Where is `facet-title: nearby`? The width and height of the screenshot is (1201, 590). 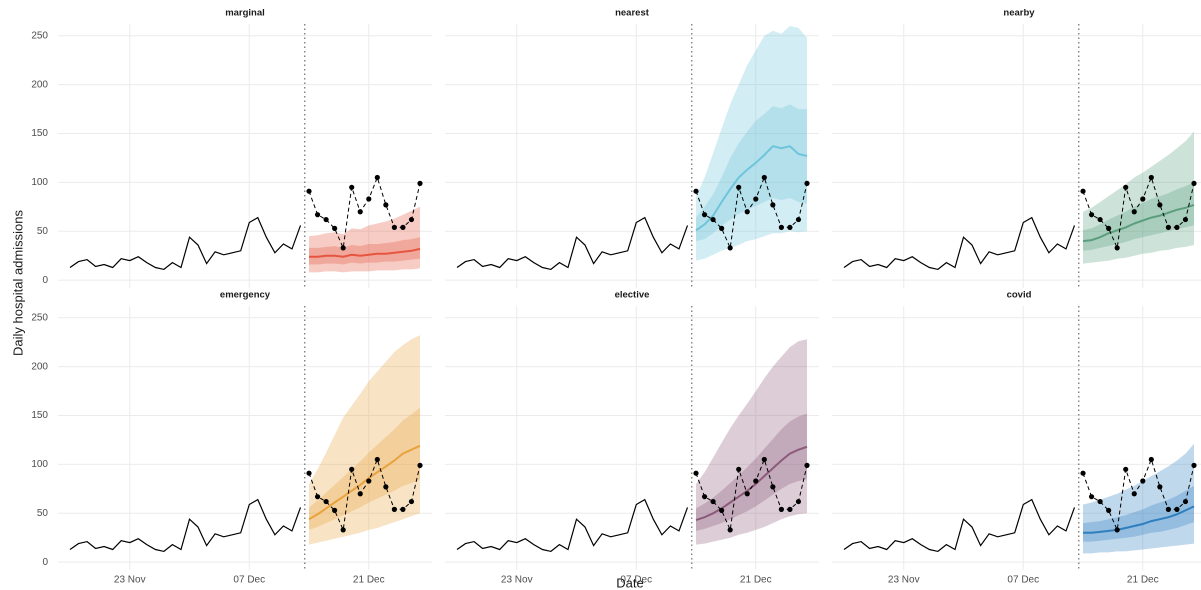
facet-title: nearby is located at coordinates (1019, 13).